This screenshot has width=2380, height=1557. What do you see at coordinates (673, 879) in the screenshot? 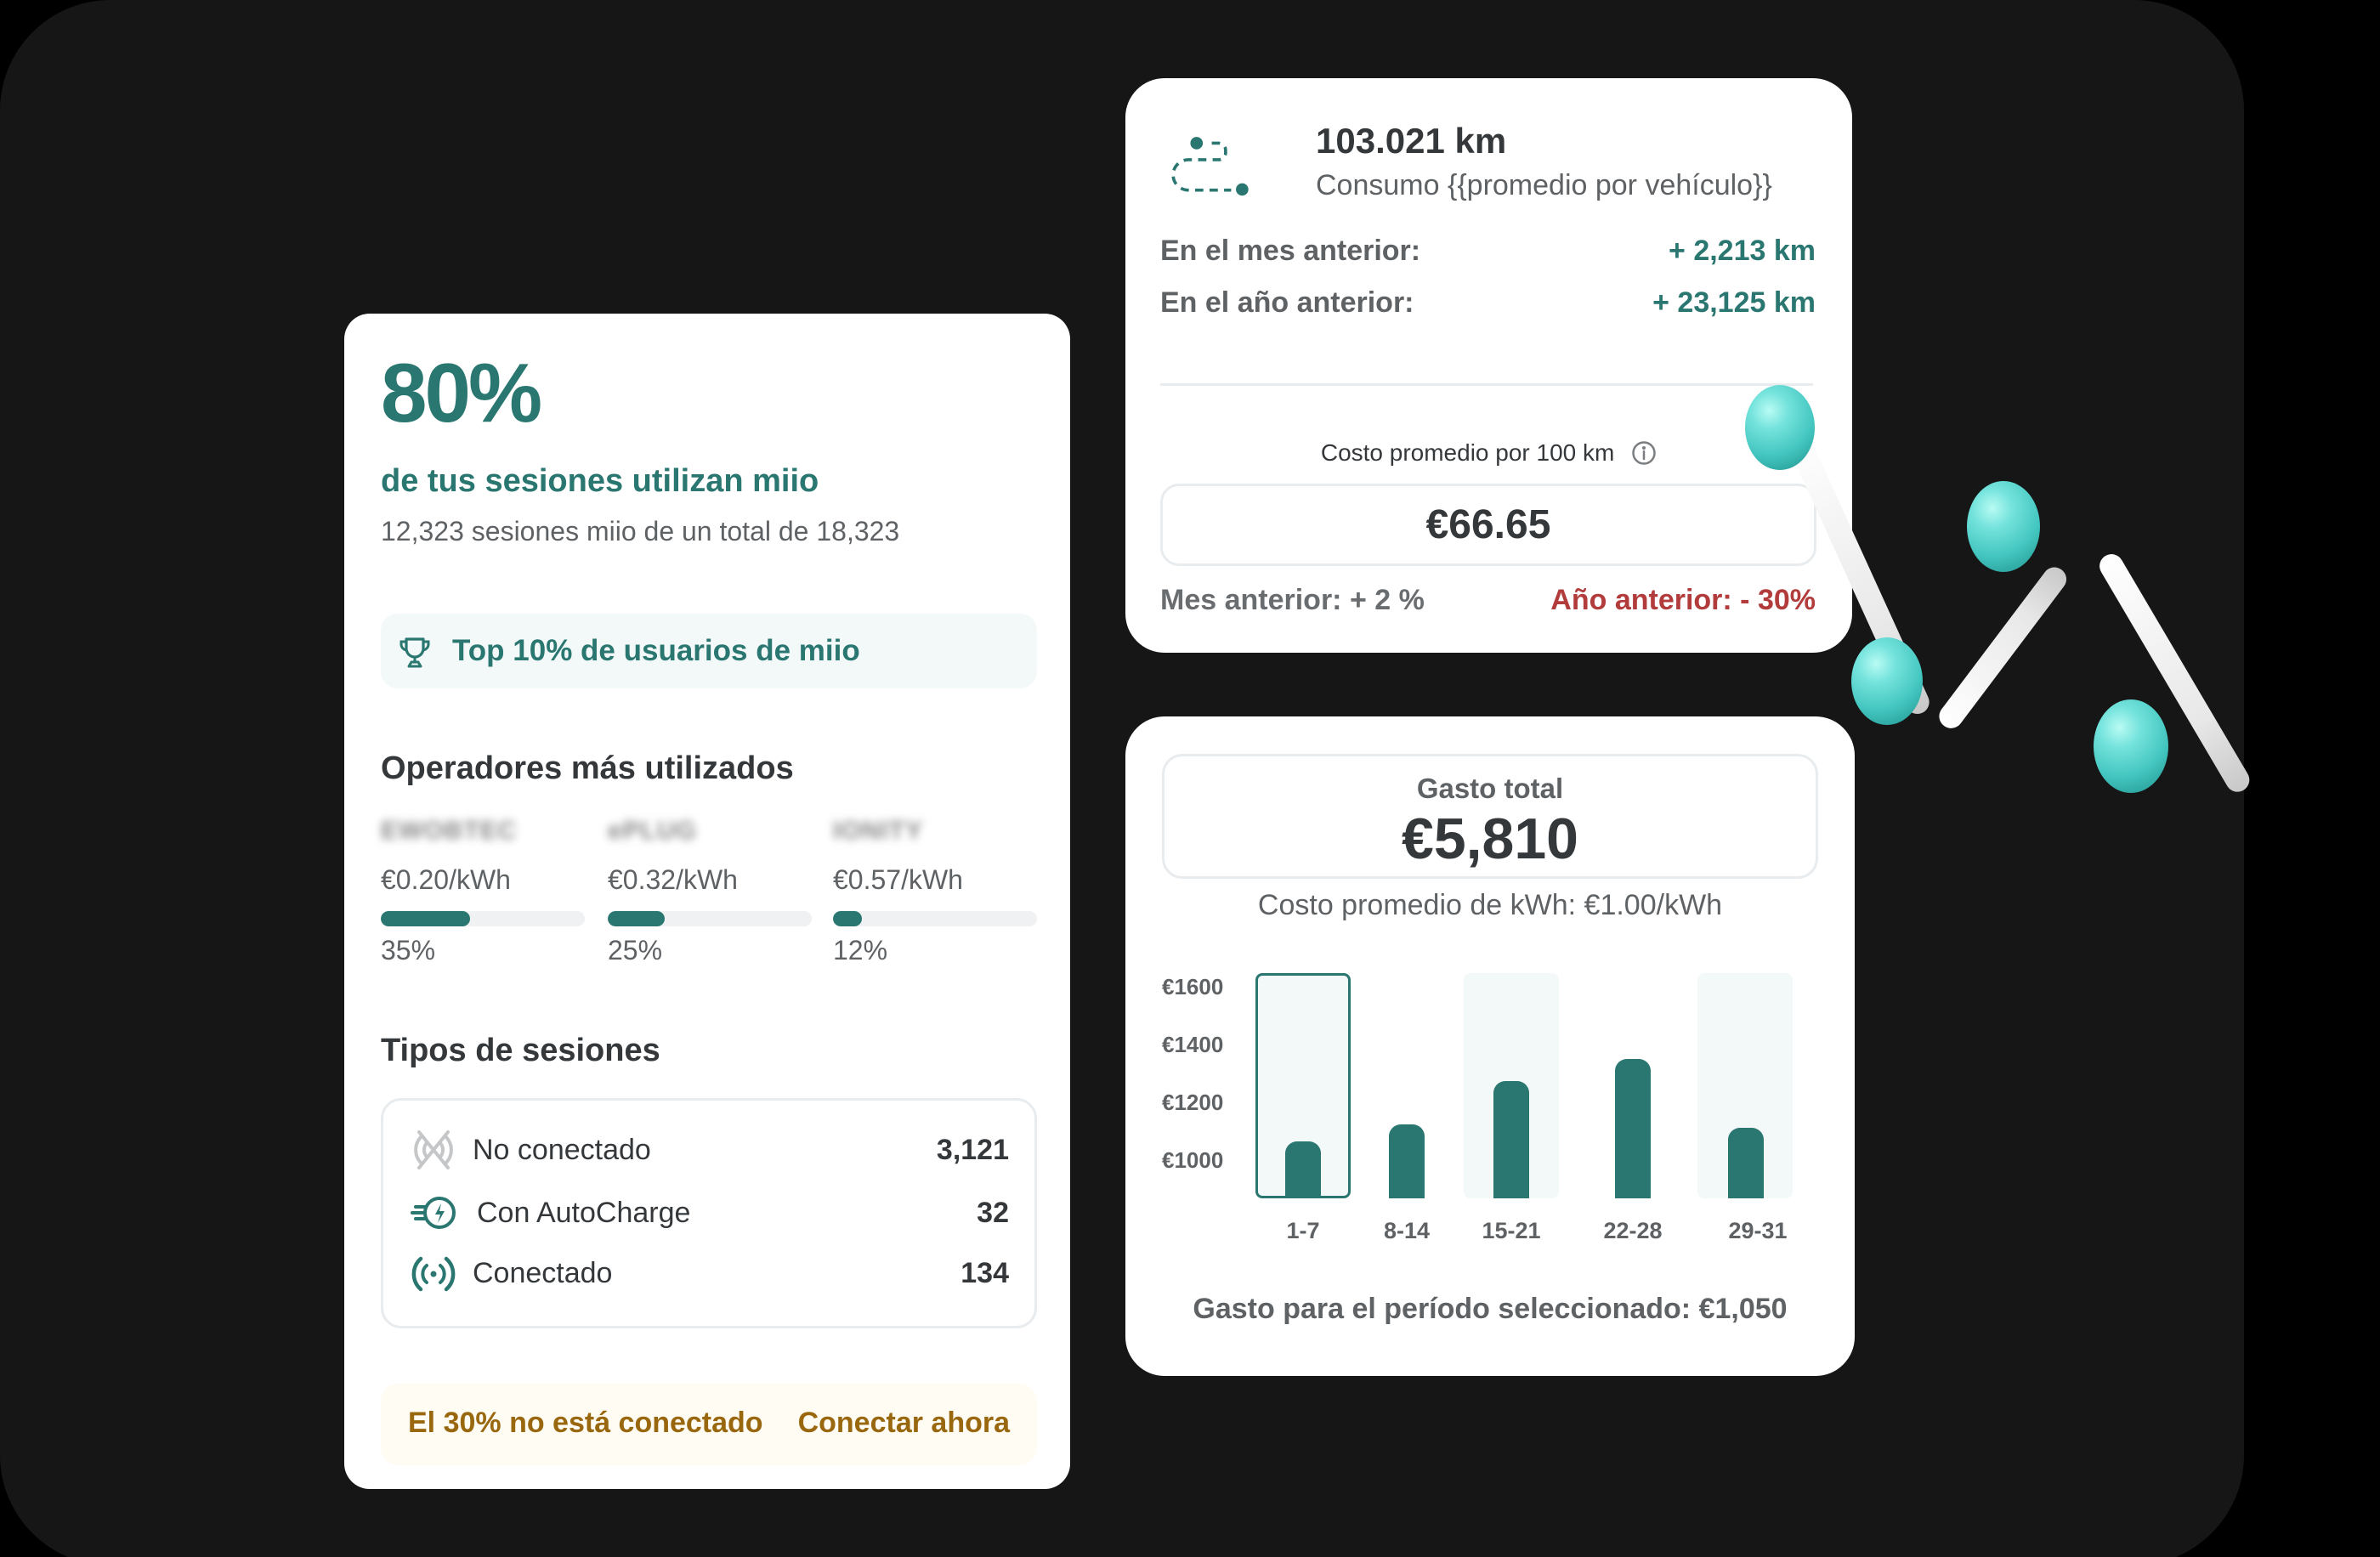
I see `operator-price: €0.32/kWh` at bounding box center [673, 879].